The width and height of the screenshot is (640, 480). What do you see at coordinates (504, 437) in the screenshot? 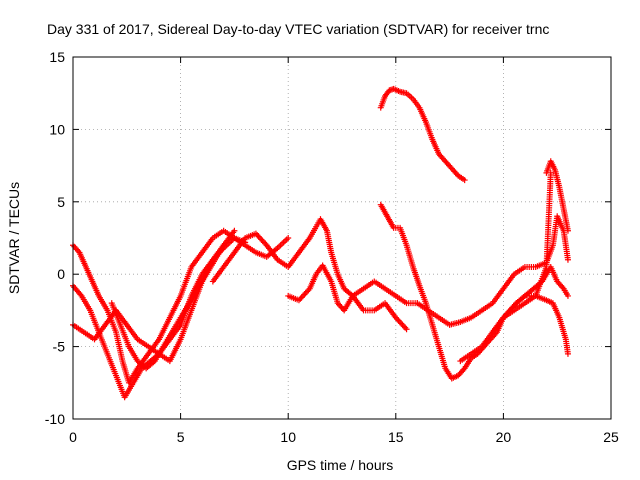
I see `x-tick-label: 20` at bounding box center [504, 437].